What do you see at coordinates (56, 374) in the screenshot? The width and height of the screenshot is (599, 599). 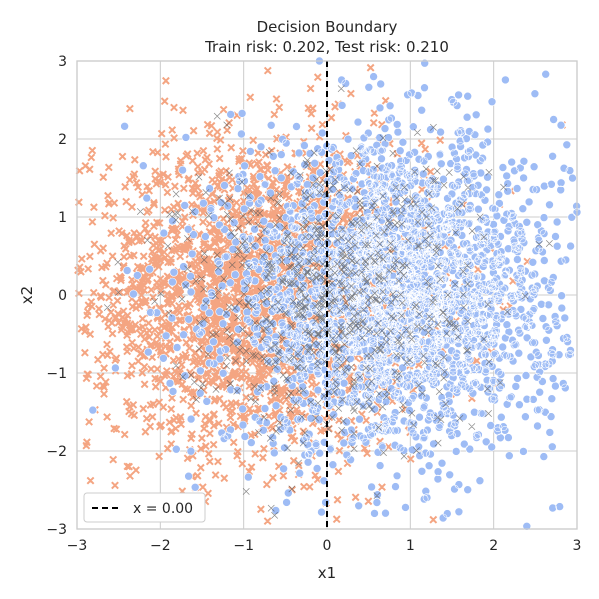 I see `y-tick-label: −1` at bounding box center [56, 374].